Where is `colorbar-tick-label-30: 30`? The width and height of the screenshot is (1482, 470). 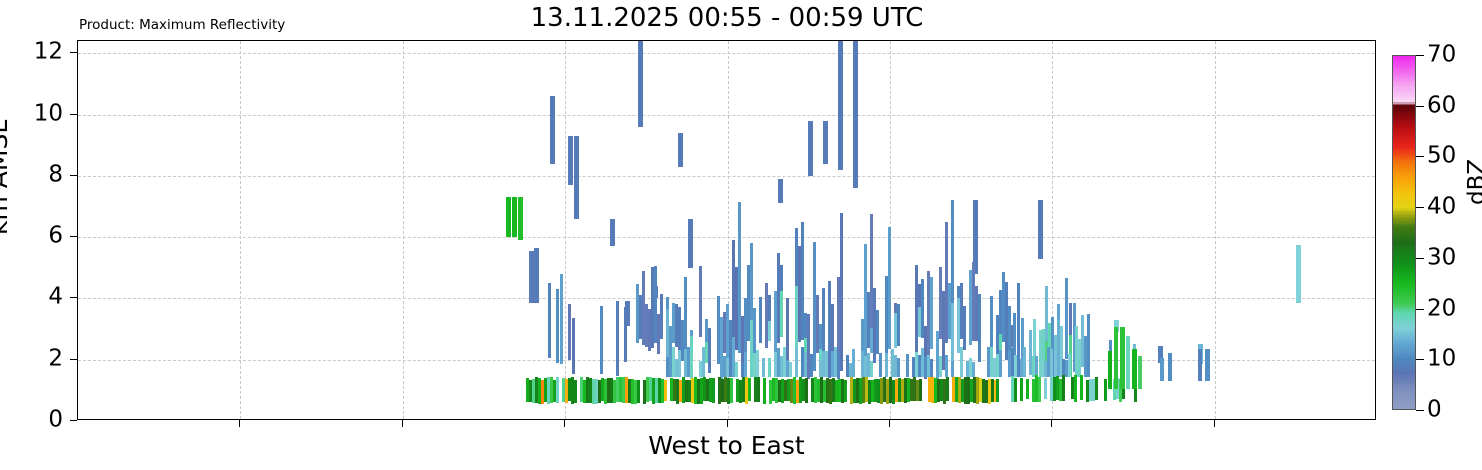 colorbar-tick-label-30: 30 is located at coordinates (1442, 257).